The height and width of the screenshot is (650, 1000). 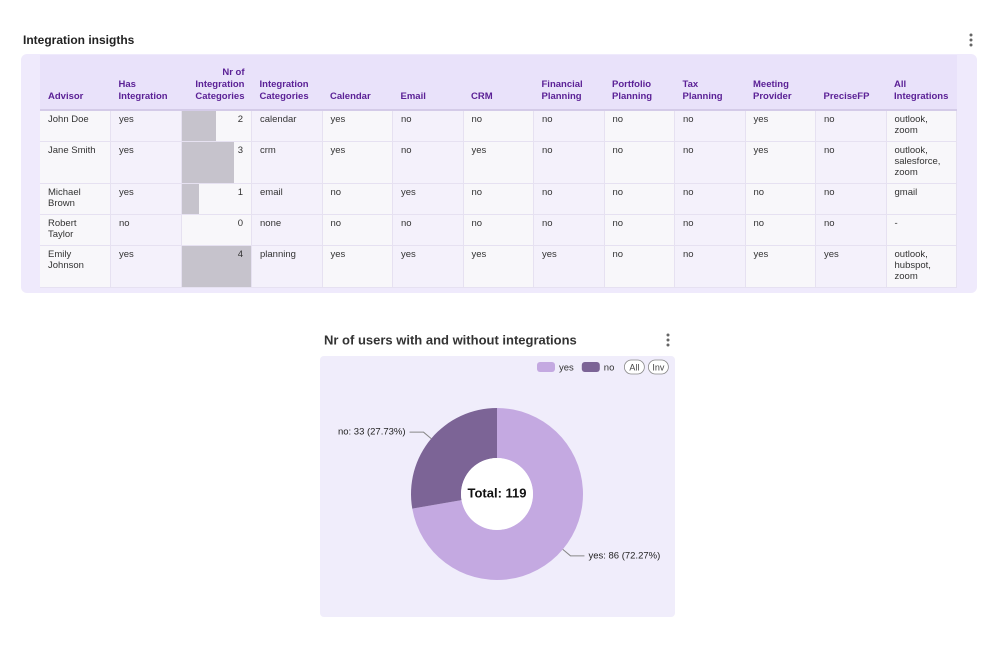 I want to click on table-cell: 4, so click(x=216, y=266).